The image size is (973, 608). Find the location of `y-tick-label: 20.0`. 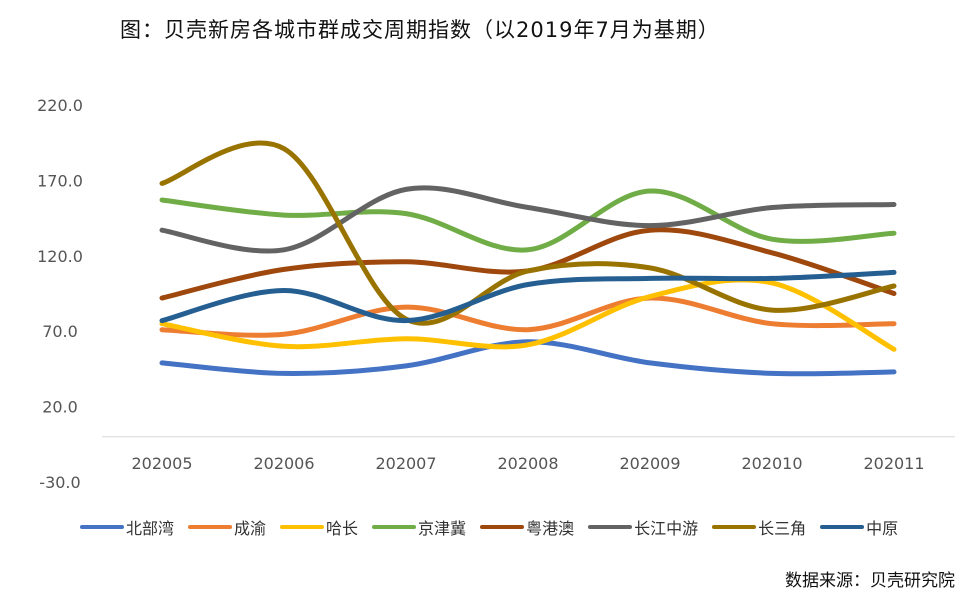

y-tick-label: 20.0 is located at coordinates (60, 407).